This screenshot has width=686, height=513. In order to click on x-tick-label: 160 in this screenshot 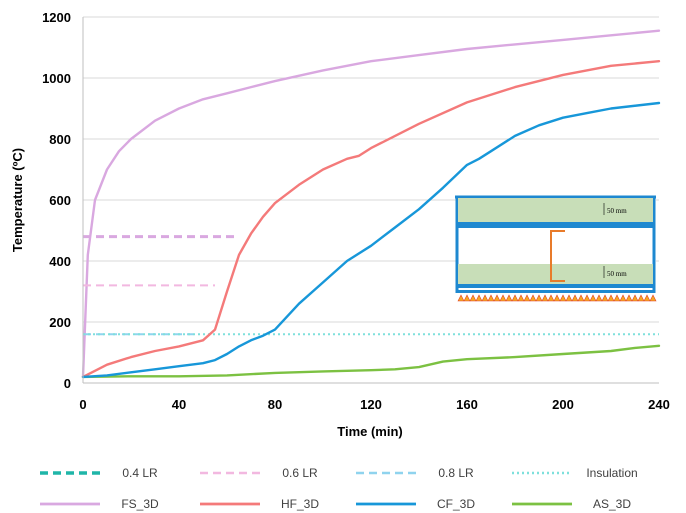, I will do `click(467, 404)`.